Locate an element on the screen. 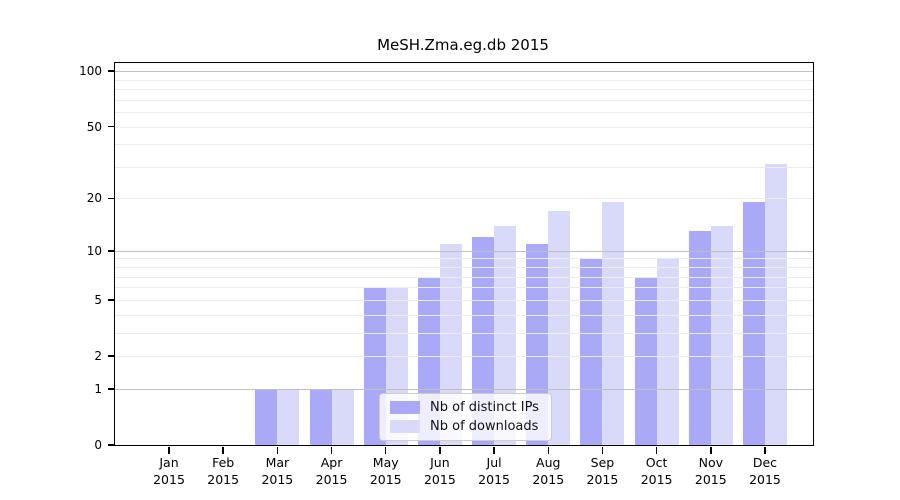 This screenshot has width=900, height=500. y-axis-tick-label: 2 is located at coordinates (98, 356).